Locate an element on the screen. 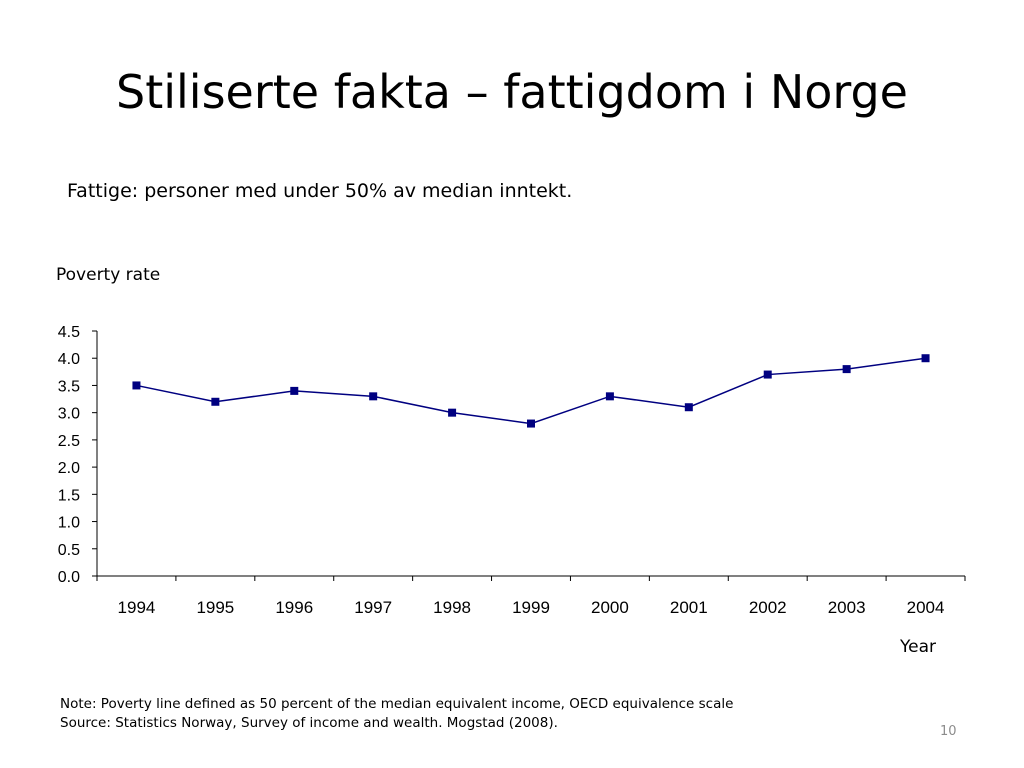 The image size is (1024, 768). y-tick-label: 1.0 is located at coordinates (69, 523).